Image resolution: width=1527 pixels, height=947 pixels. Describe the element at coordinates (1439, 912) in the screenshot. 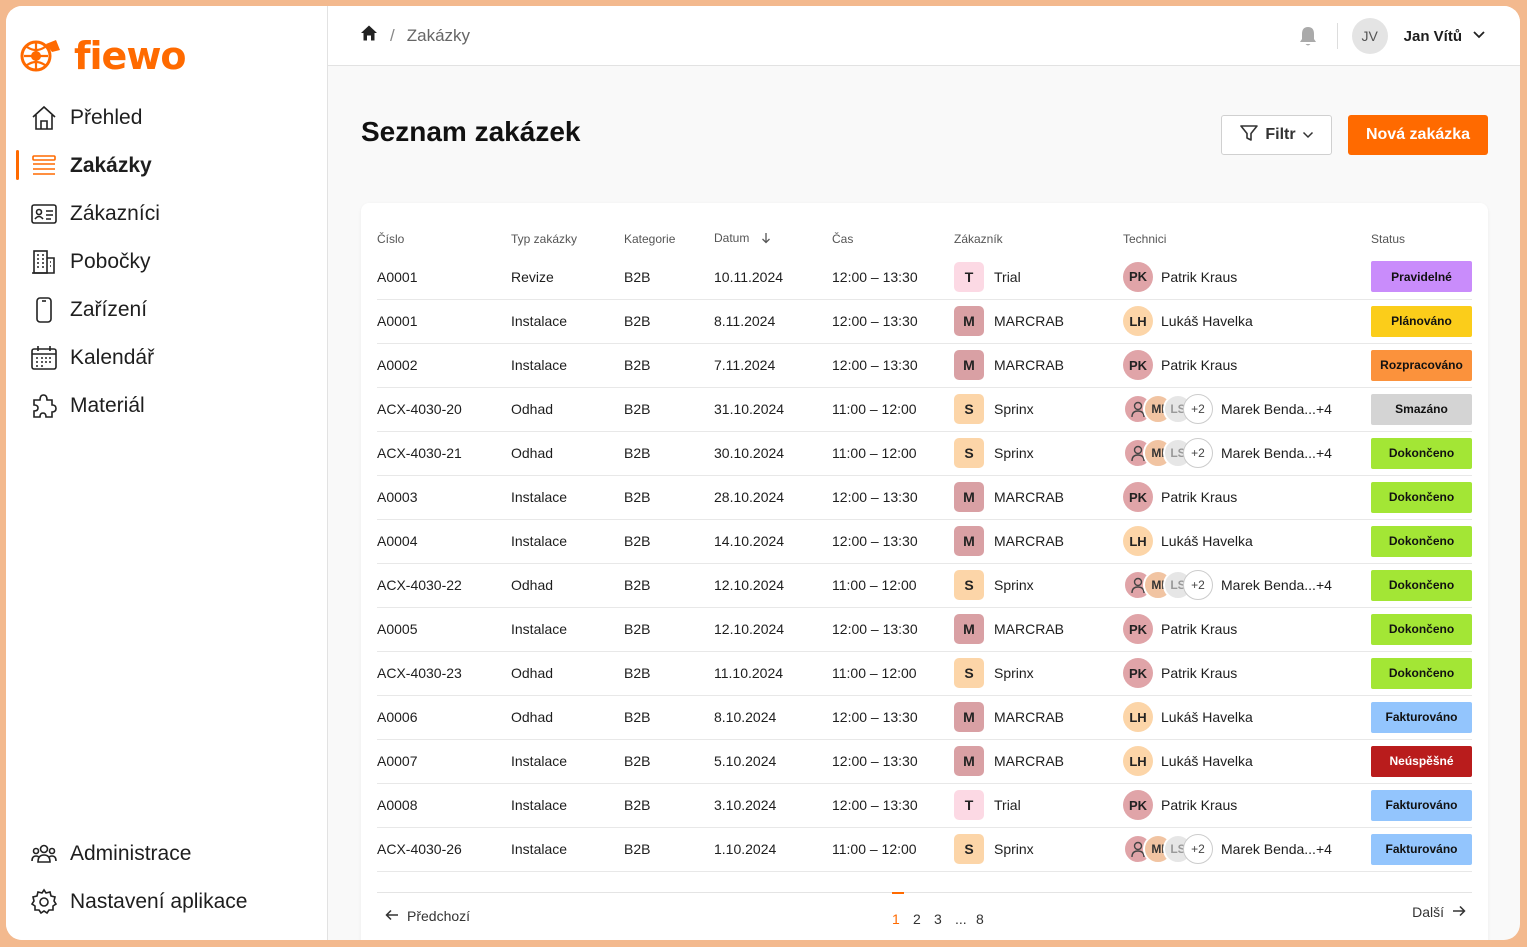

I see `next-page-button: Další` at that location.